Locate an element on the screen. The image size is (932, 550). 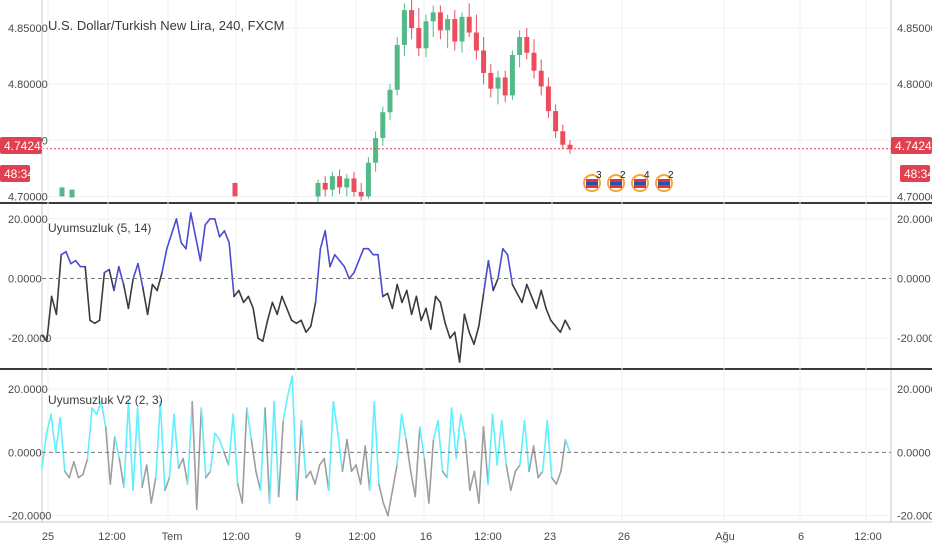
price-tick-label-right: 4.85000 is located at coordinates (914, 29).